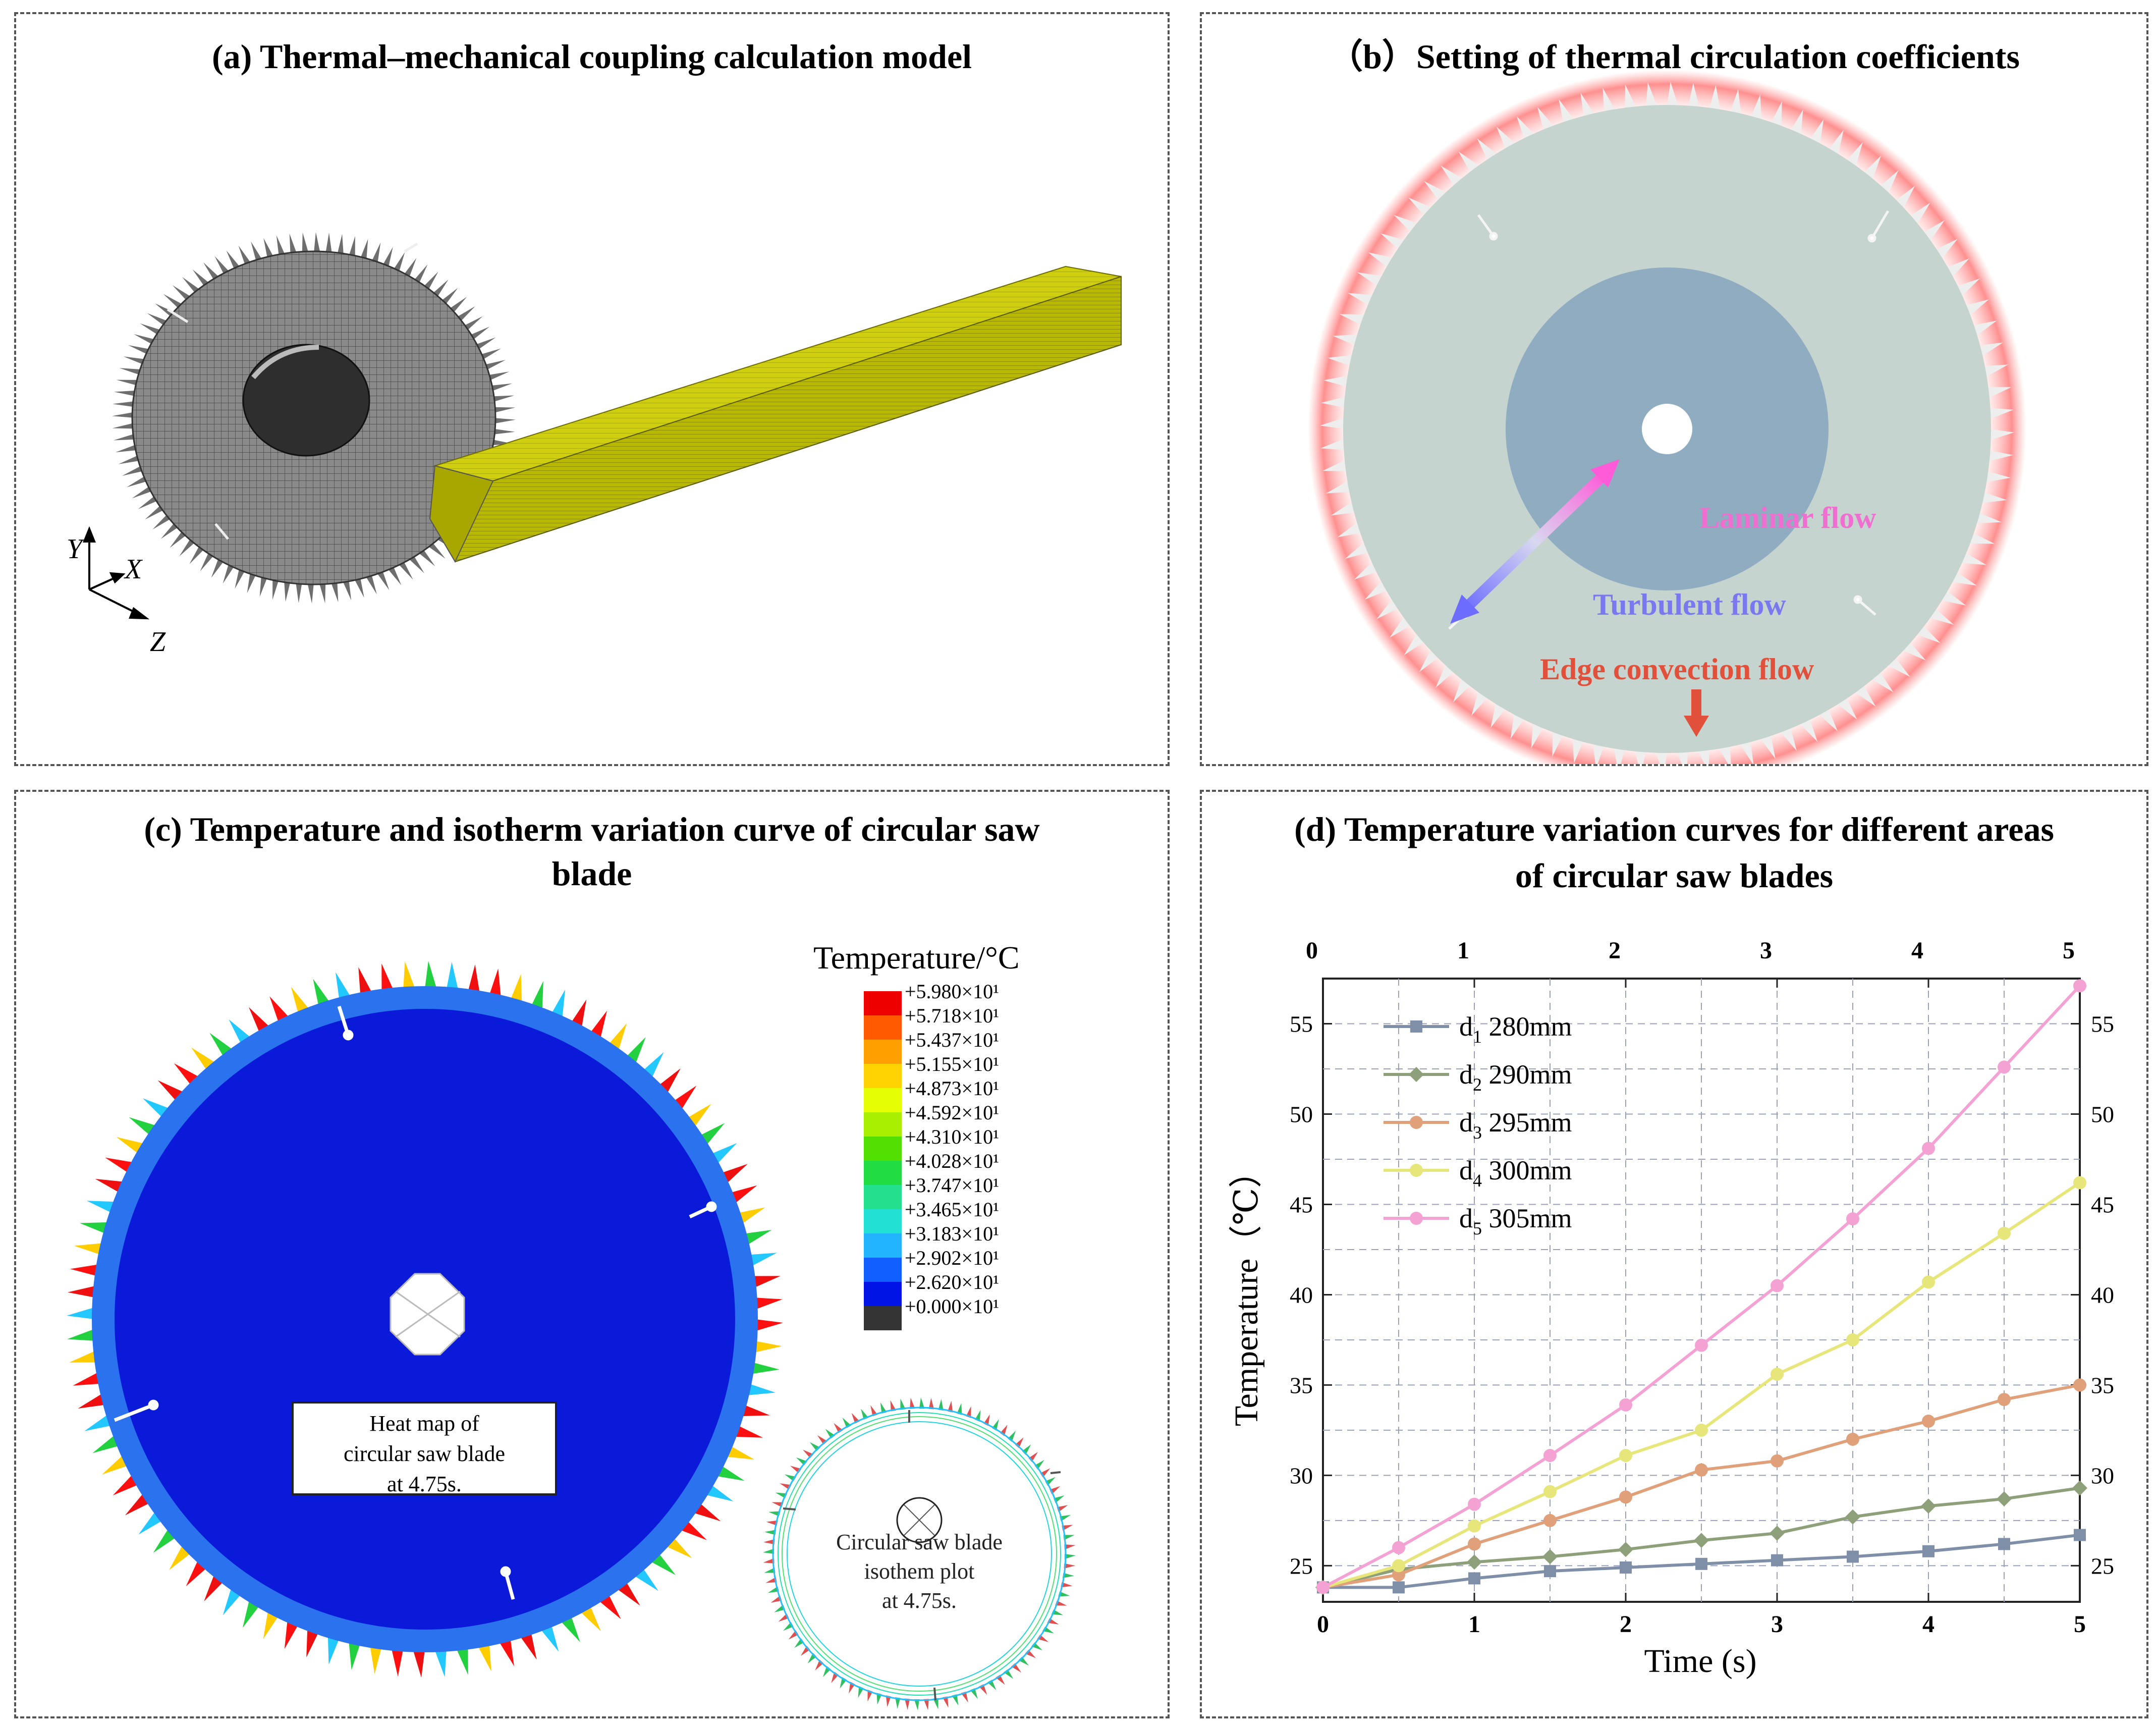 This screenshot has width=2156, height=1727. Describe the element at coordinates (1515, 1029) in the screenshot. I see `legend-label: d1 280mm` at that location.